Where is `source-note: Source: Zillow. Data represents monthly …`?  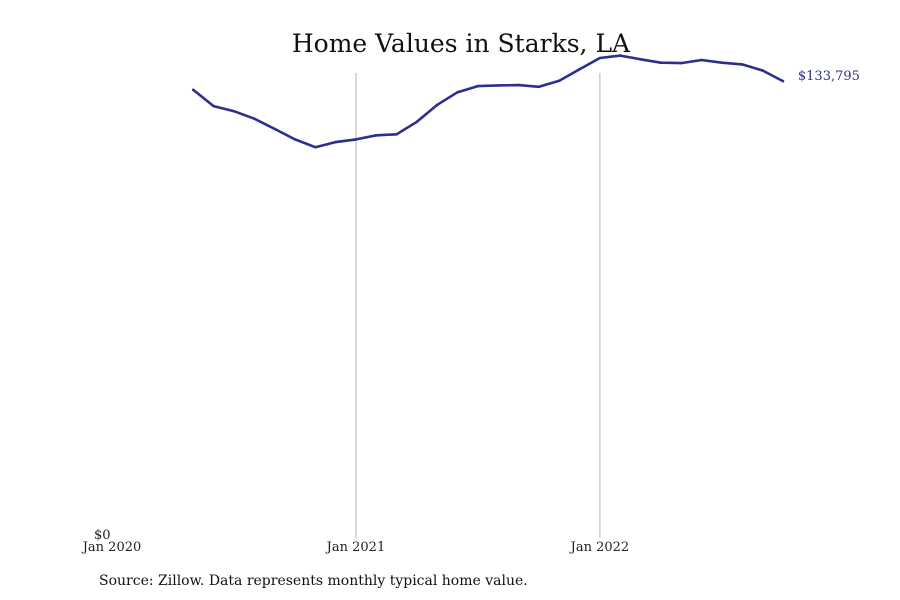
source-note: Source: Zillow. Data represents monthly … is located at coordinates (313, 581).